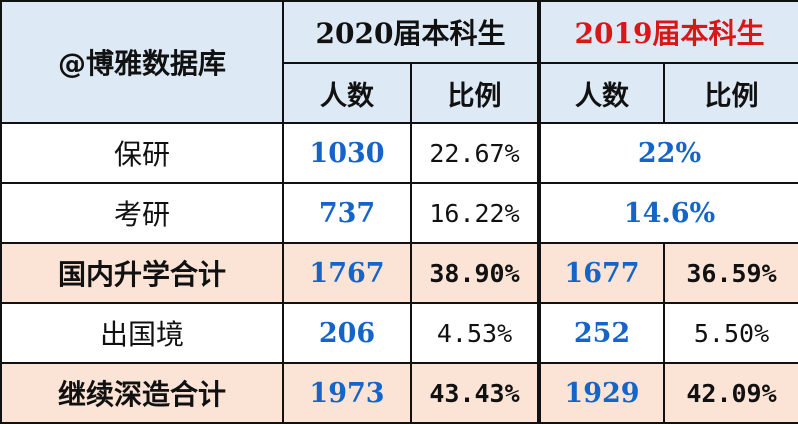  What do you see at coordinates (667, 32) in the screenshot?
I see `group-header-2019: 2019届本科生` at bounding box center [667, 32].